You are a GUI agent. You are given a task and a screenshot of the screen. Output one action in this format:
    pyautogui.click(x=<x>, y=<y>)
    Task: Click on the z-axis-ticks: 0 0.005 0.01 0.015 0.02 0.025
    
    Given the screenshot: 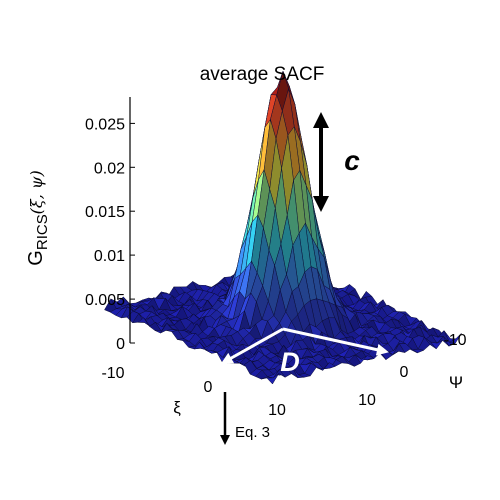 What is the action you would take?
    pyautogui.click(x=110, y=234)
    